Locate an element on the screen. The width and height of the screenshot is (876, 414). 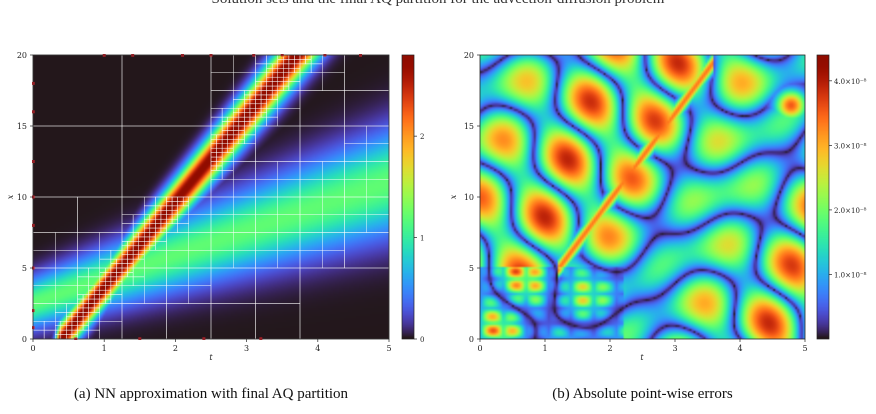
colorbar-tick-label: 1.0×10⁻⁸ is located at coordinates (850, 275).